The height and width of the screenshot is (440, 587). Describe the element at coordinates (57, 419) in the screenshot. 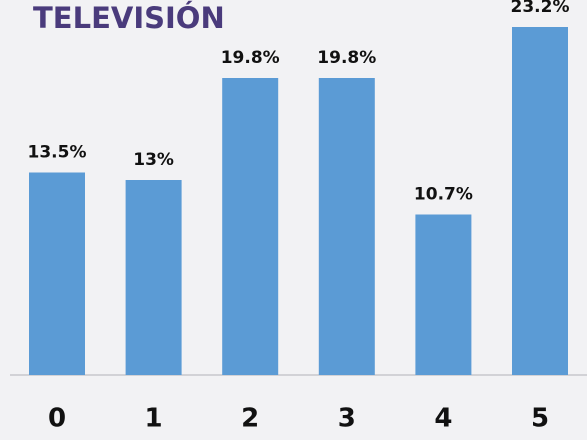

I see `x-tick-label: 0` at that location.